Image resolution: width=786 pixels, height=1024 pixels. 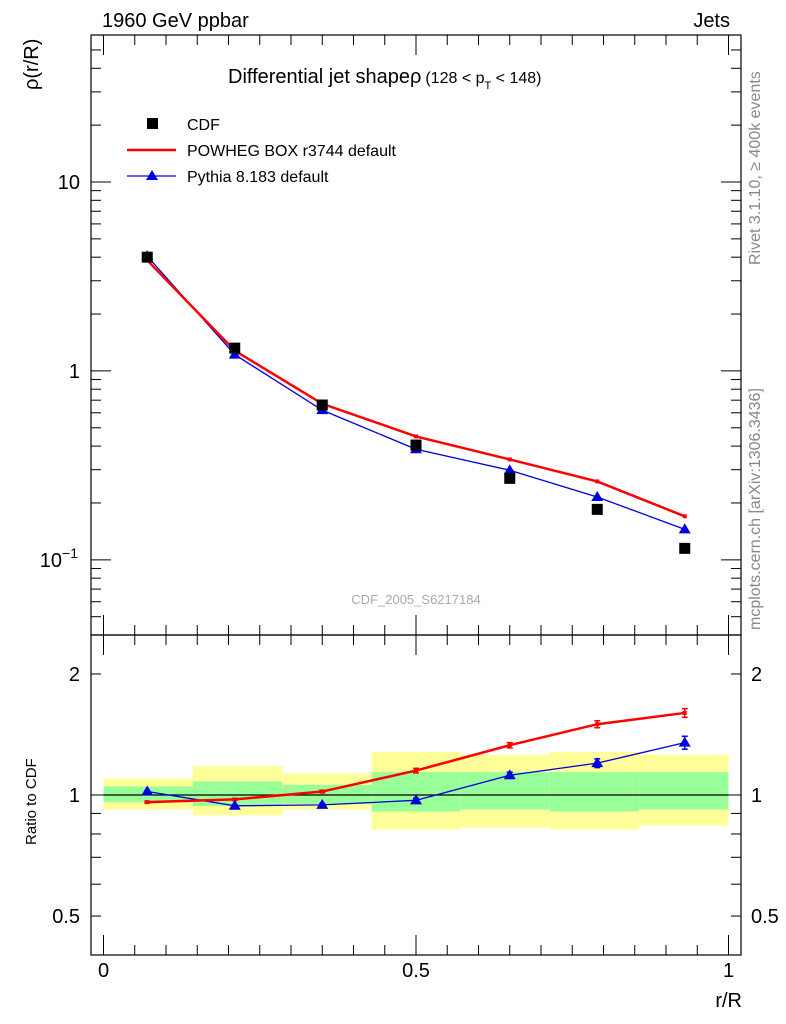 I want to click on legend-label-powheg: POWHEG BOX r3744 default, so click(x=292, y=151).